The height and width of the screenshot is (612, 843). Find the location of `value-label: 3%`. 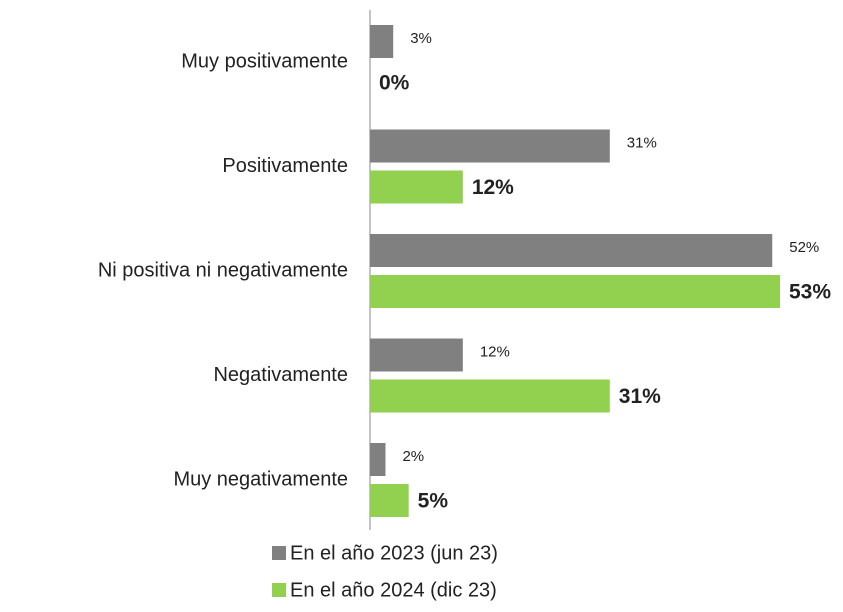

value-label: 3% is located at coordinates (421, 38).